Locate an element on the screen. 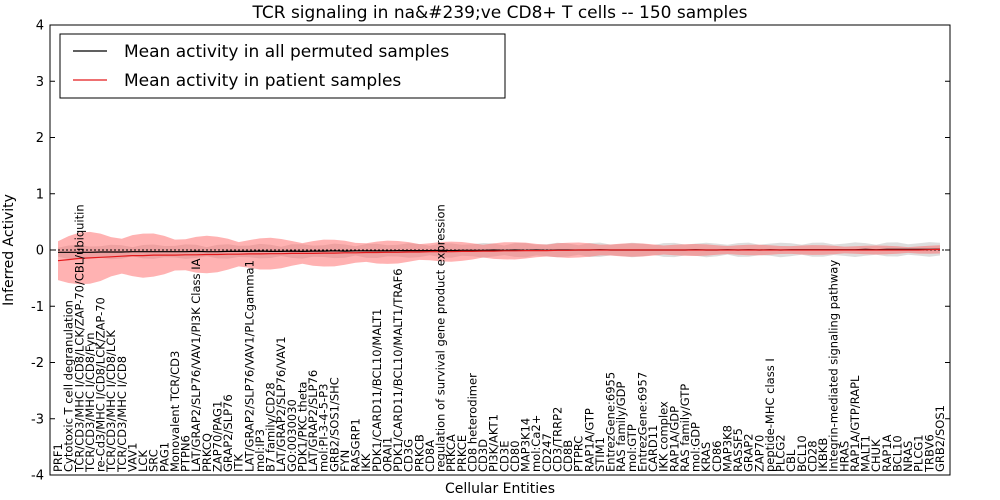 Image resolution: width=1000 pixels, height=500 pixels. category-label: RAP1A/GTP is located at coordinates (589, 440).